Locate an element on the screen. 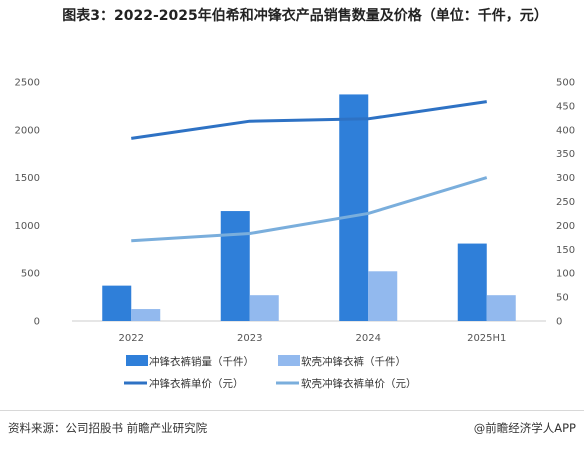  y-right-tick-label: 250 is located at coordinates (565, 202).